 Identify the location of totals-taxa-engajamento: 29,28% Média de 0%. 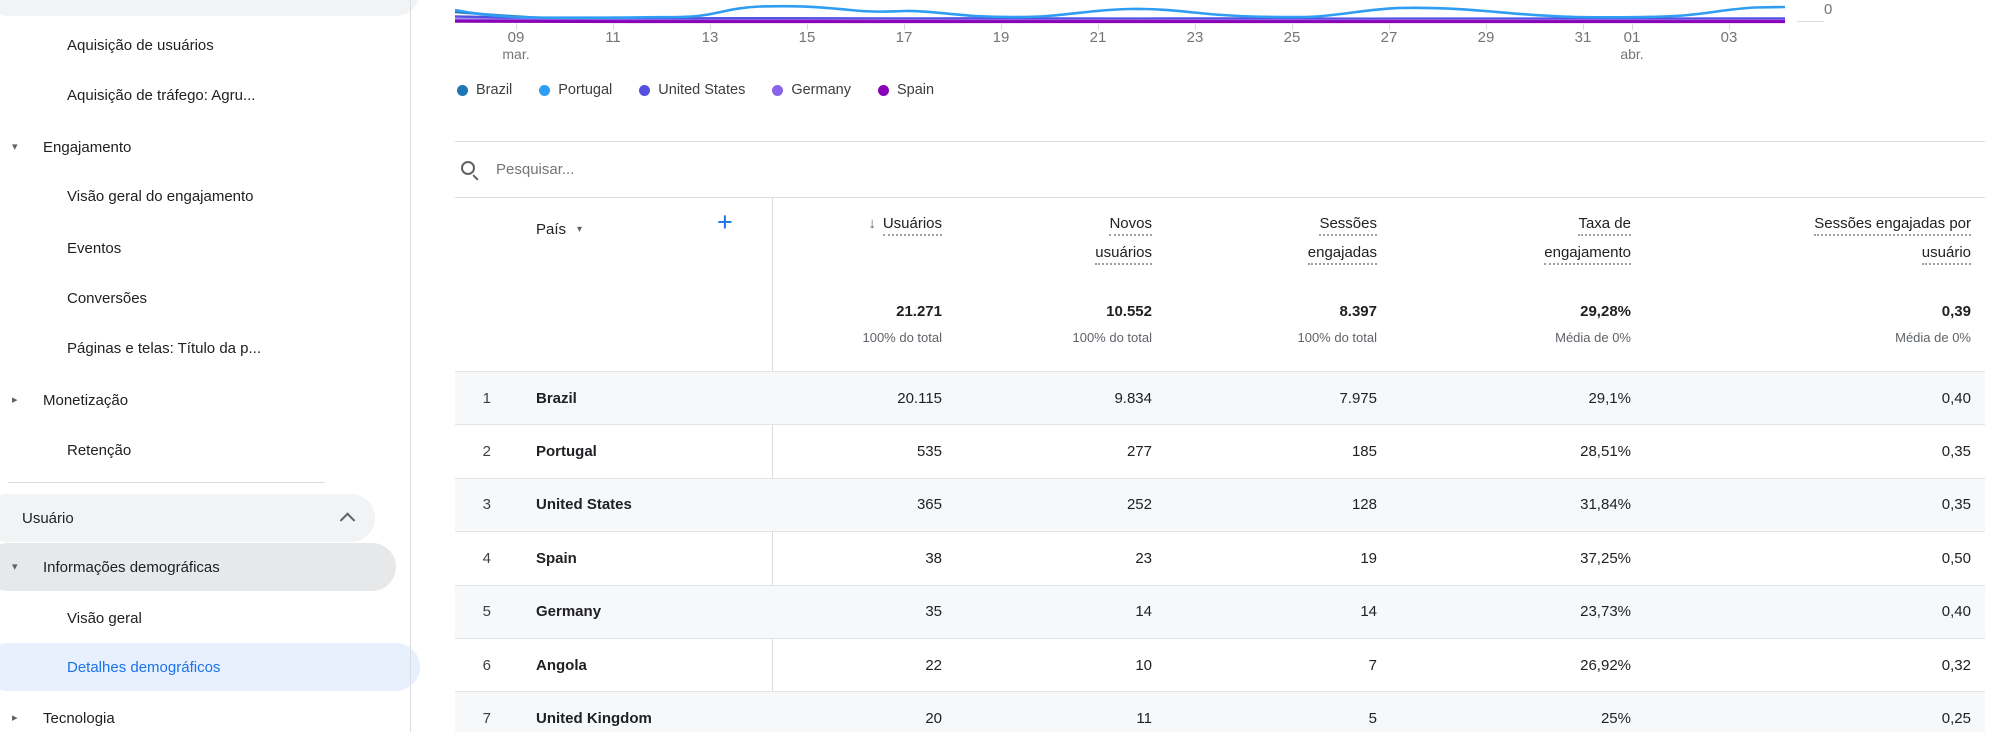
(1593, 324).